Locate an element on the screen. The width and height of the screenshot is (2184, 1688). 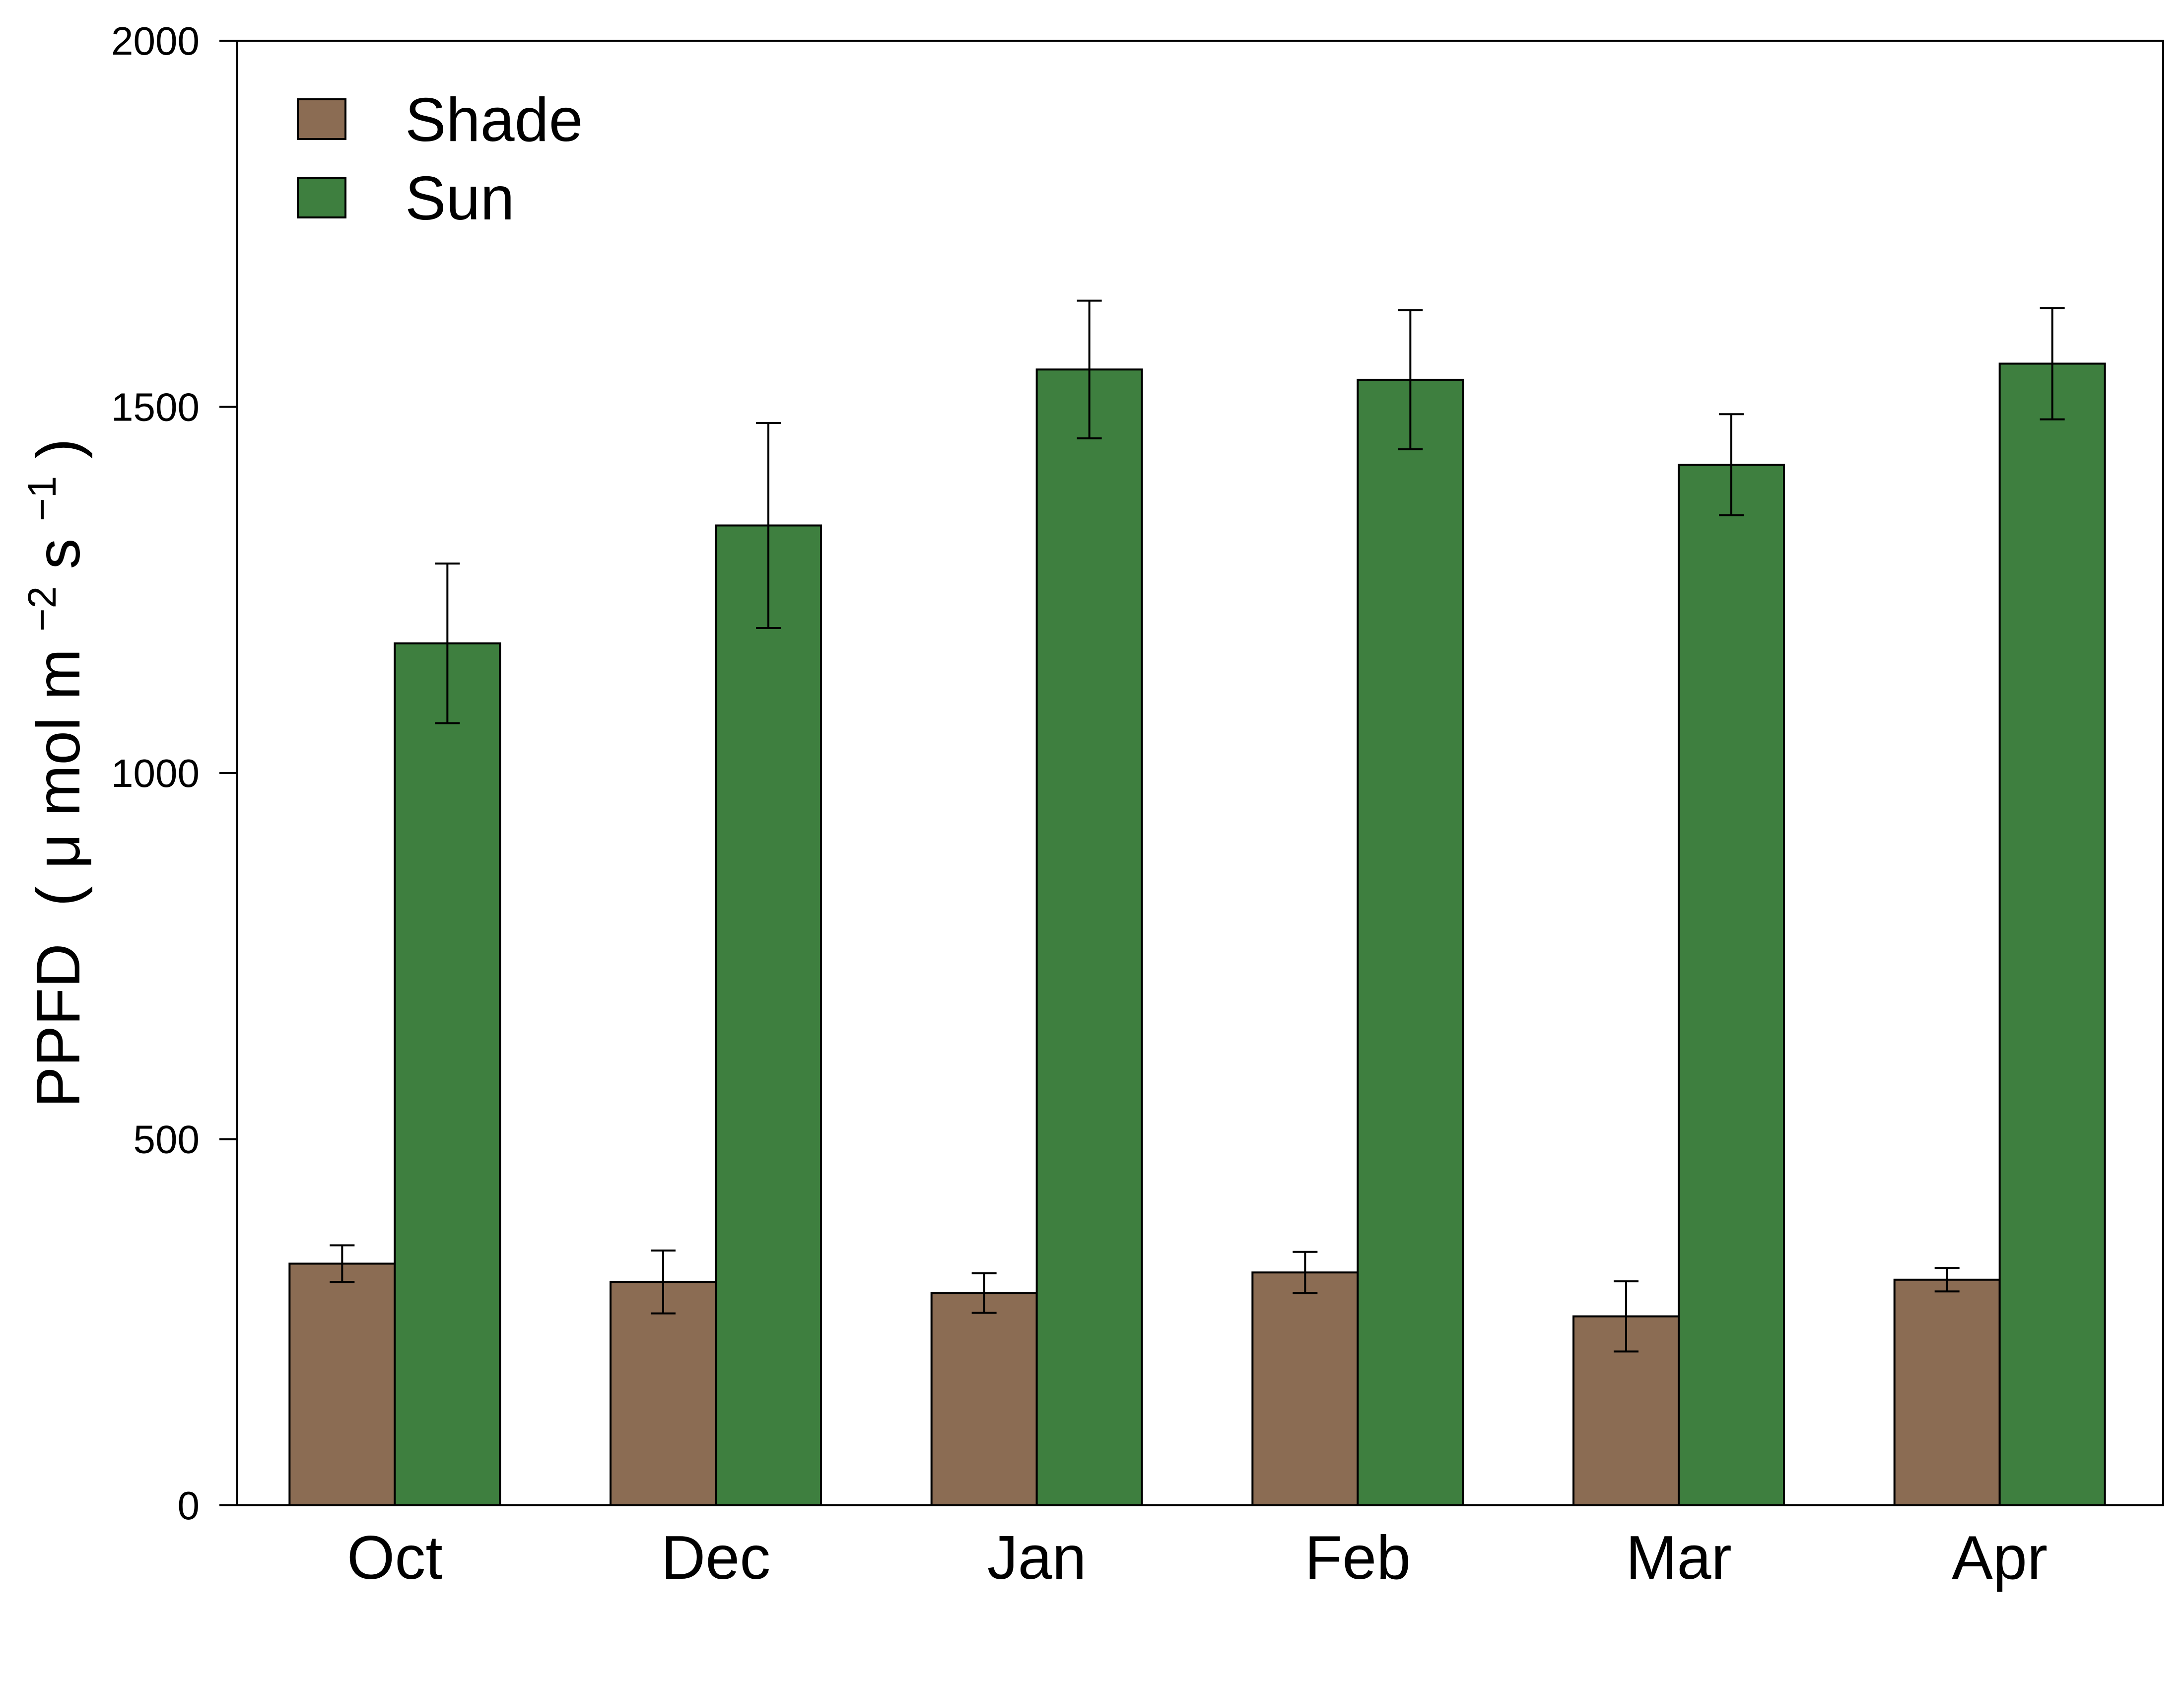
y-tick-label: 0 is located at coordinates (189, 1505).